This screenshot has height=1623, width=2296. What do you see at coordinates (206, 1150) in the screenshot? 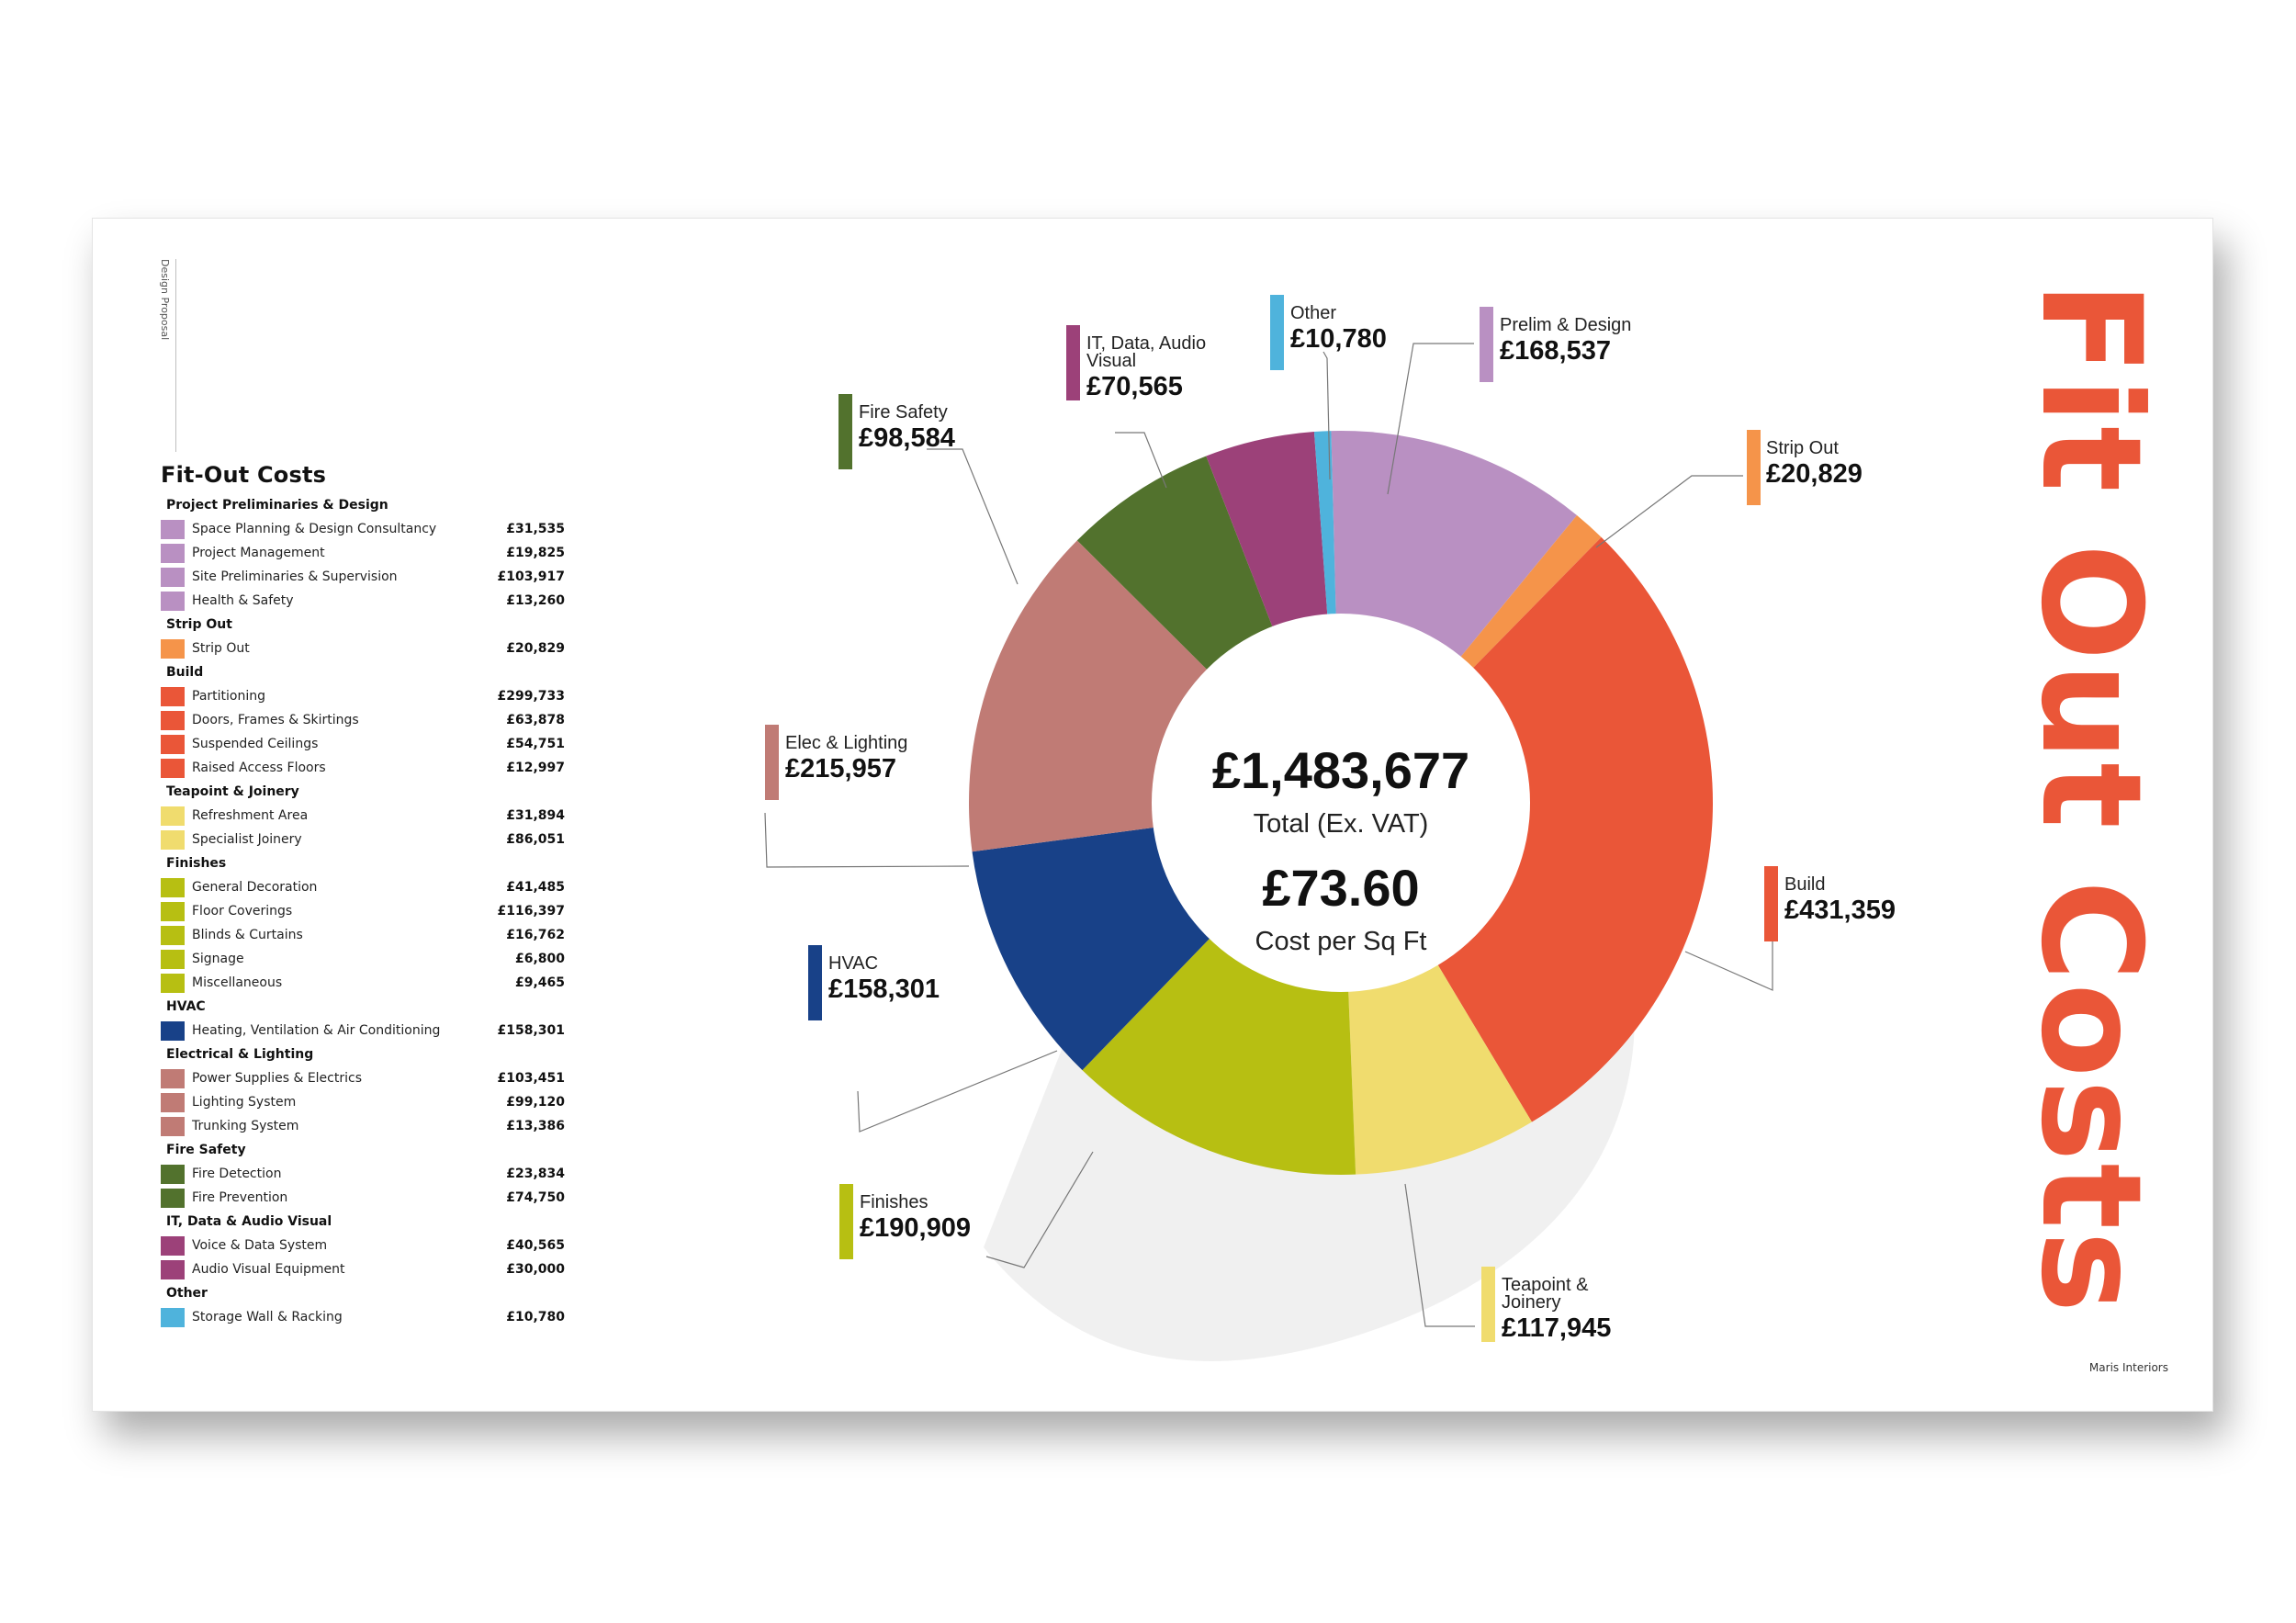
I see `legend-group-heading: Fire Safety` at bounding box center [206, 1150].